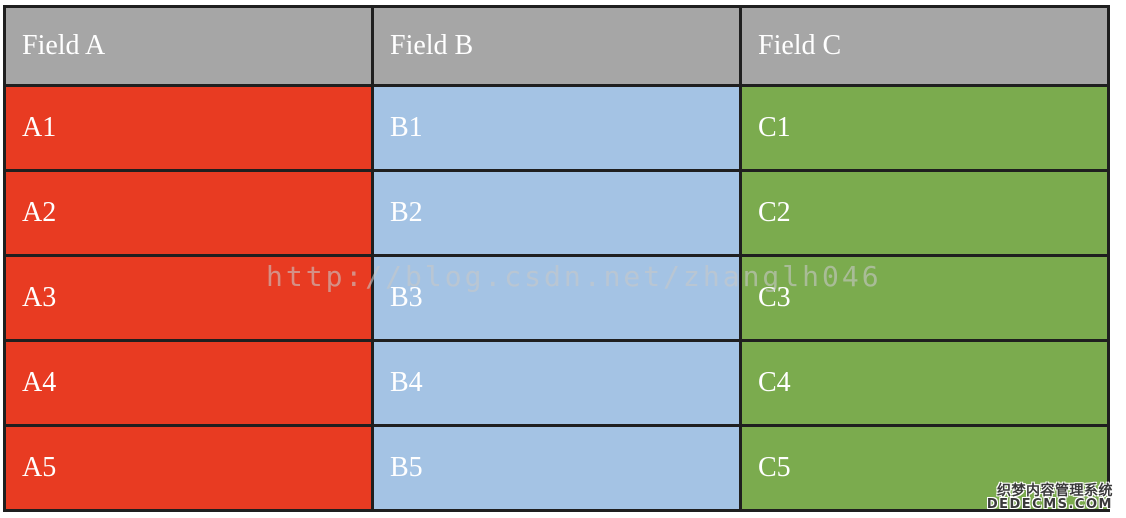 The image size is (1126, 518). Describe the element at coordinates (188, 468) in the screenshot. I see `table-cell-a5: A5` at that location.